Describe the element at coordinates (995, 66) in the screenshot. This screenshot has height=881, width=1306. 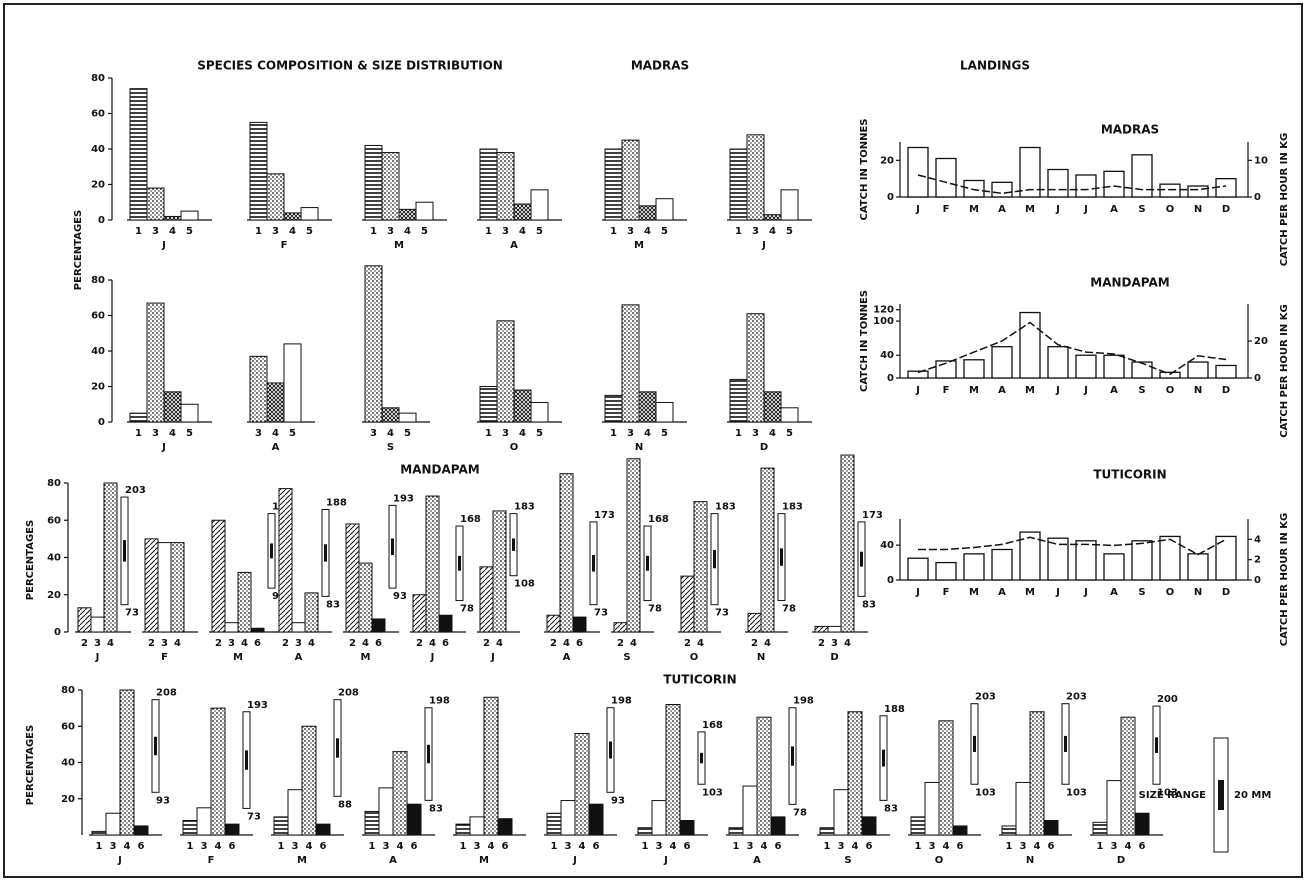
I see `landings-title: LANDINGS` at that location.